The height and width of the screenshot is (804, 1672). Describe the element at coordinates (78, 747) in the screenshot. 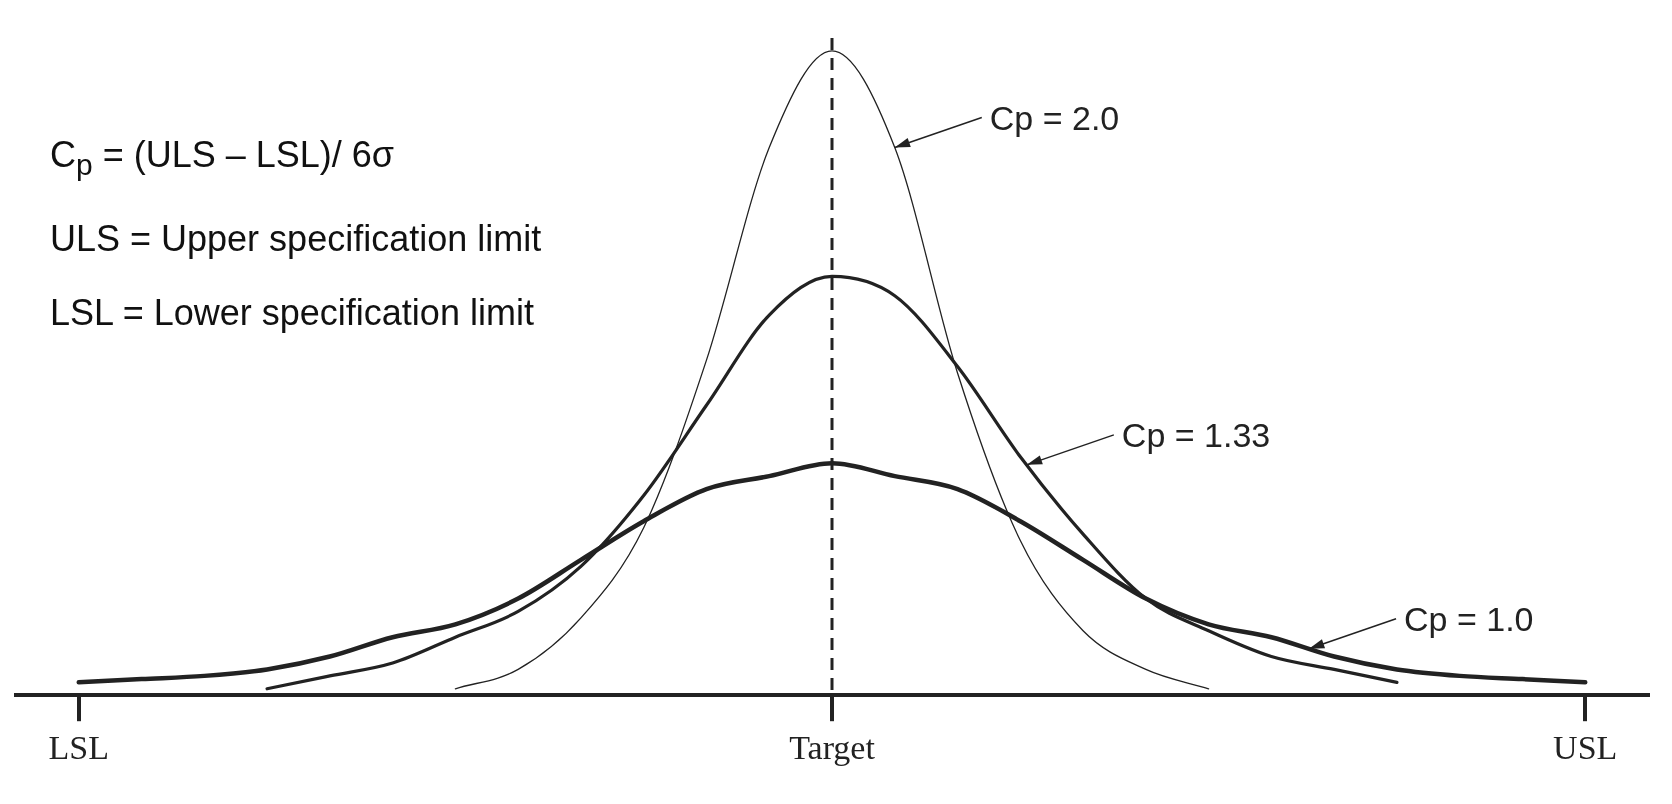

I see `x-tick-label: LSL` at that location.